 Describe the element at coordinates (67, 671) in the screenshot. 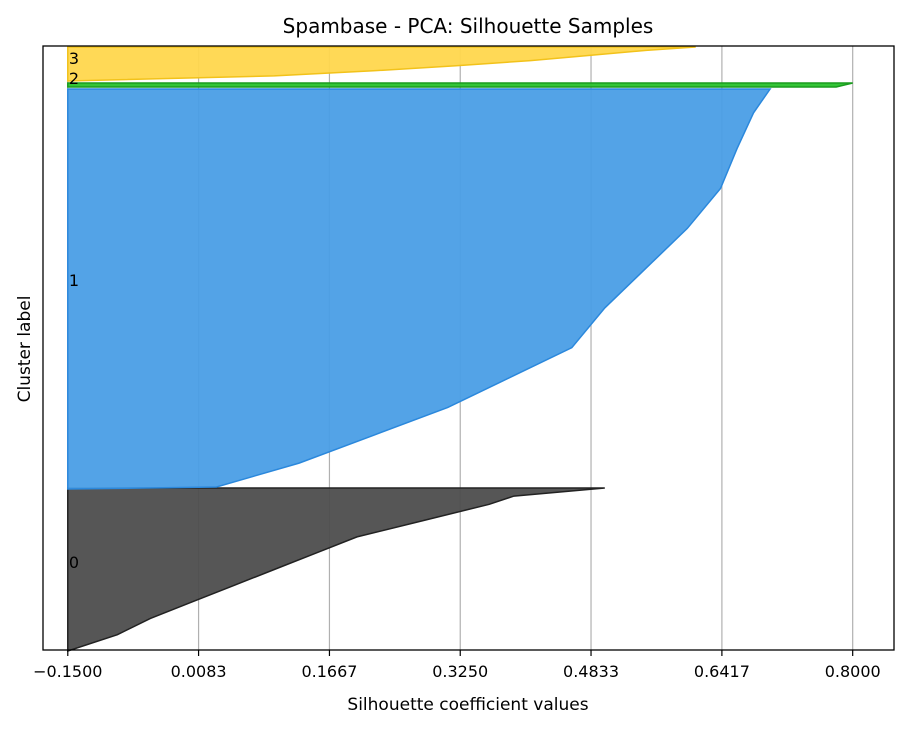

I see `x-tick-label: −0.1500` at that location.